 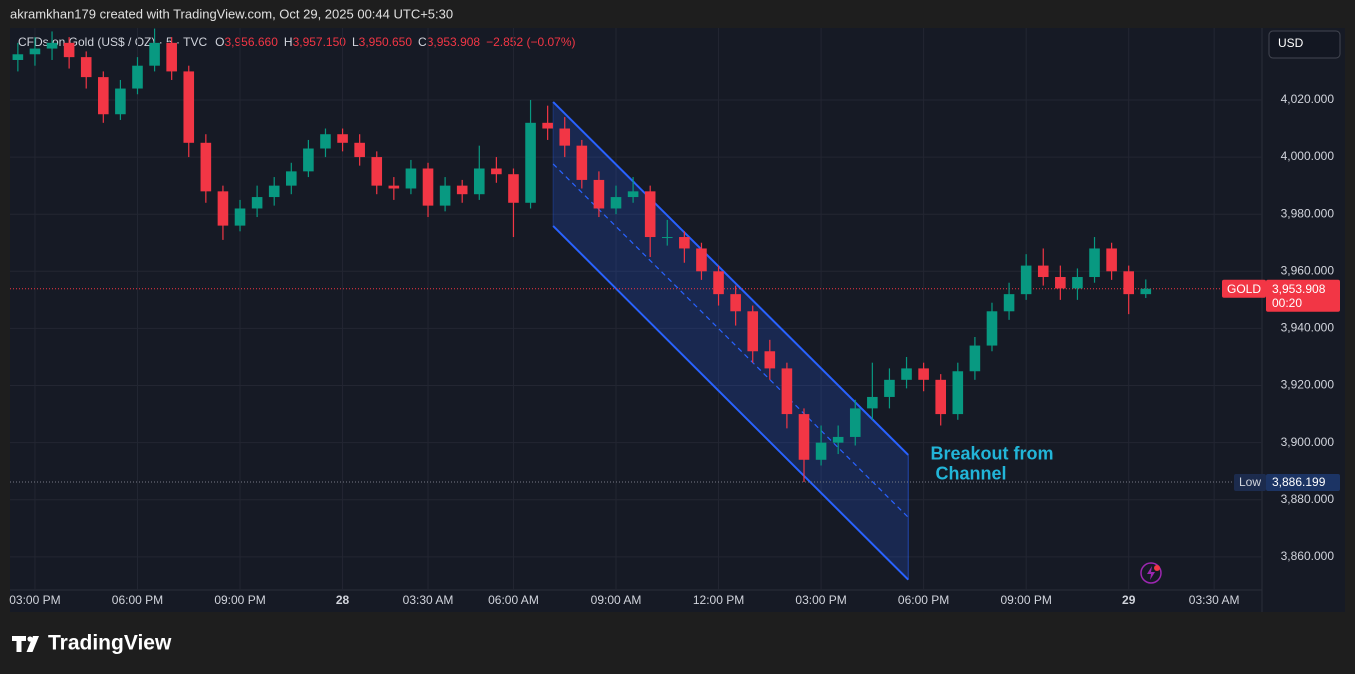 I want to click on low-price-label: 3,886.199, so click(x=1299, y=482).